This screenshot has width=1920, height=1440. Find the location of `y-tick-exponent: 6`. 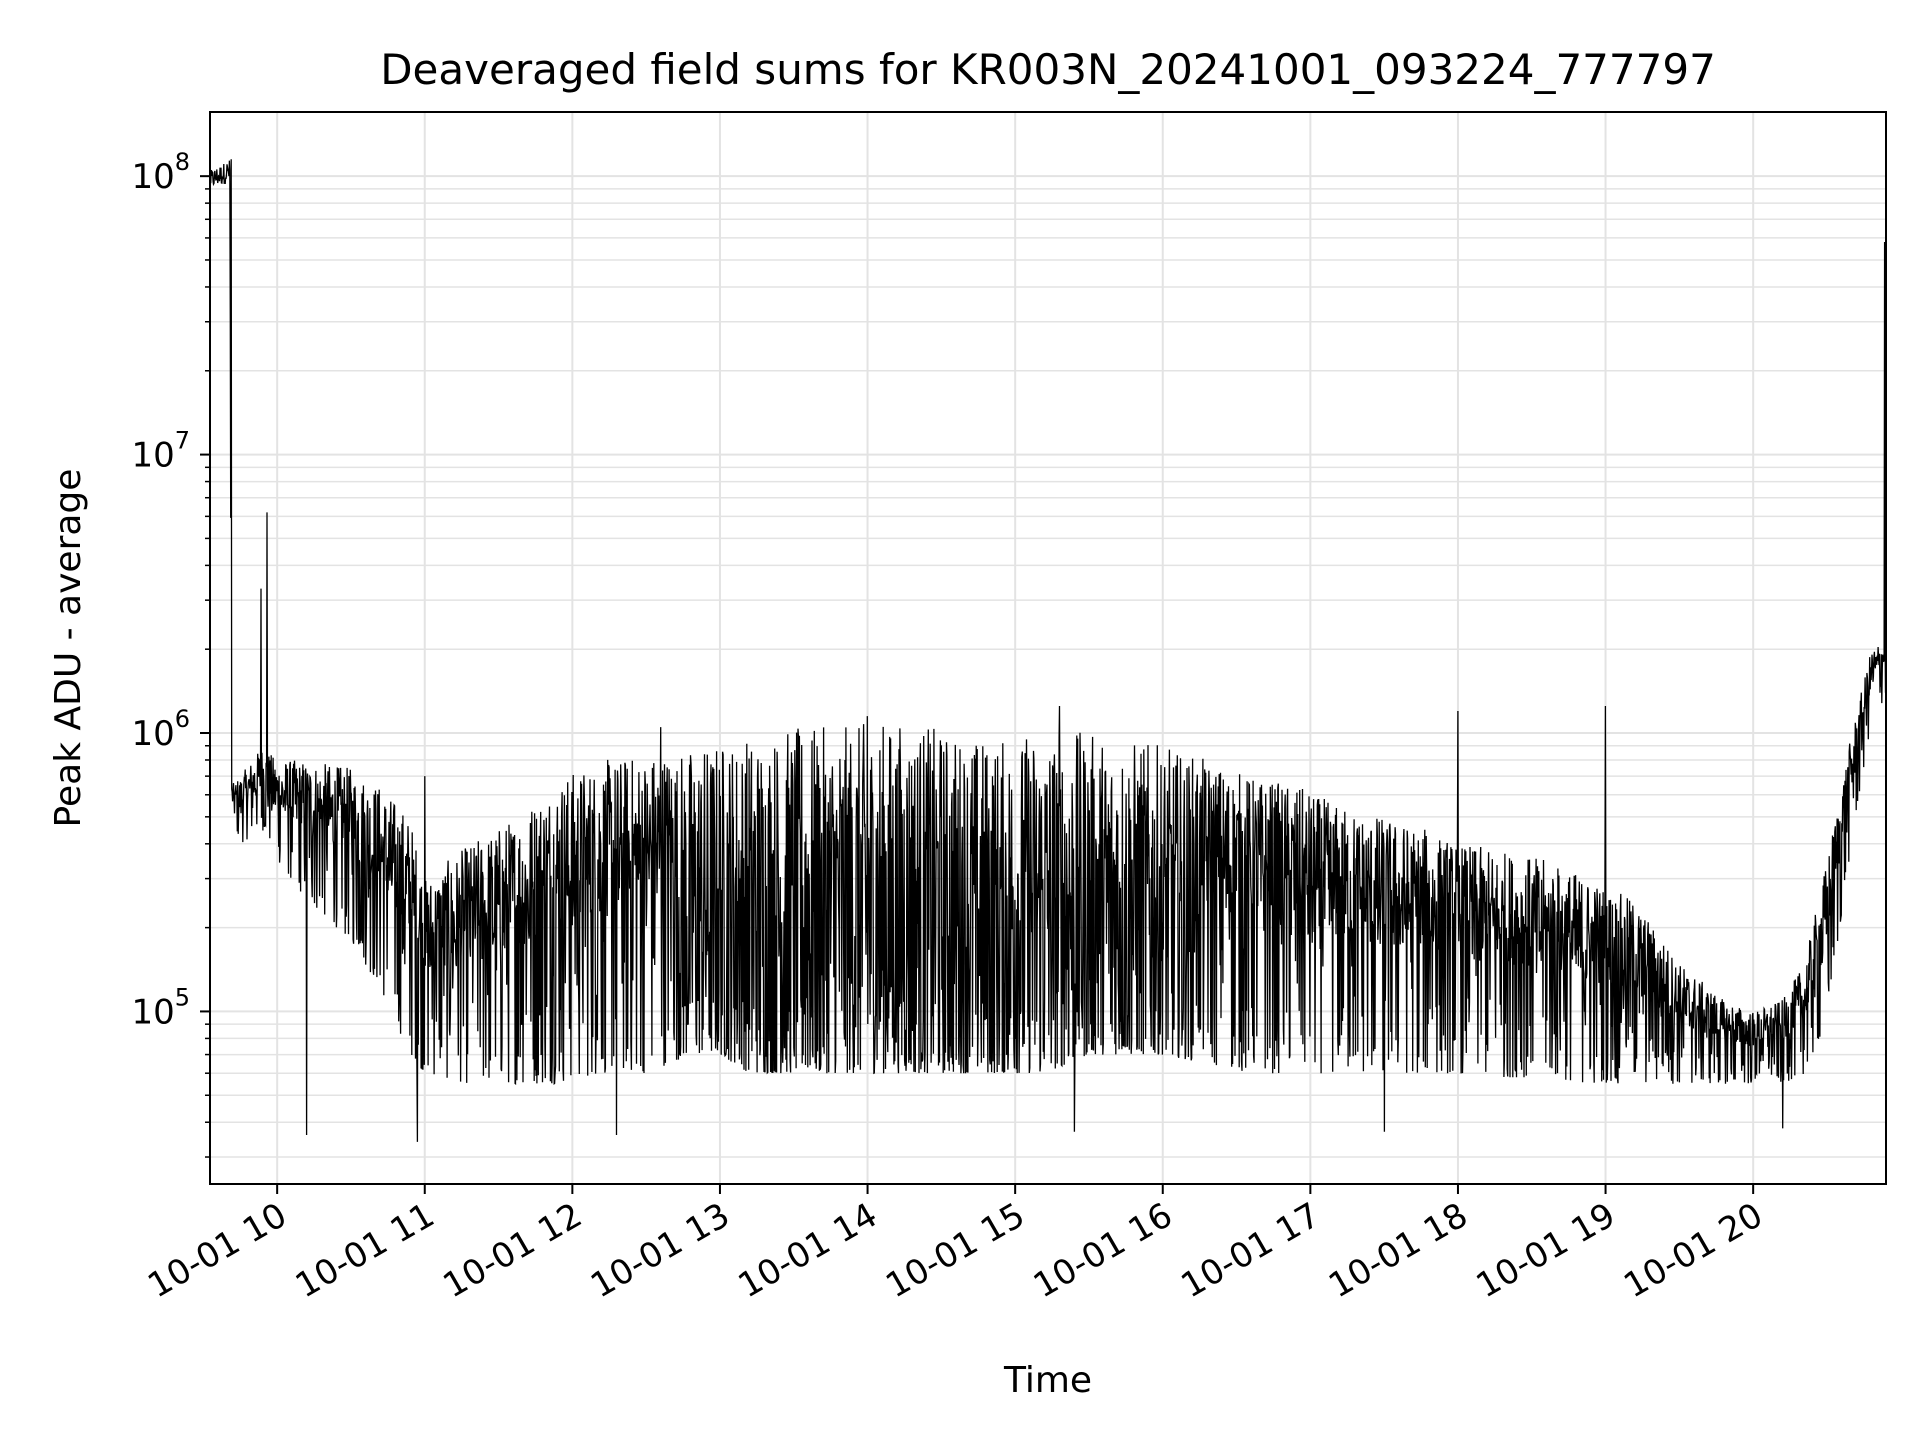

y-tick-exponent: 6 is located at coordinates (182, 719).